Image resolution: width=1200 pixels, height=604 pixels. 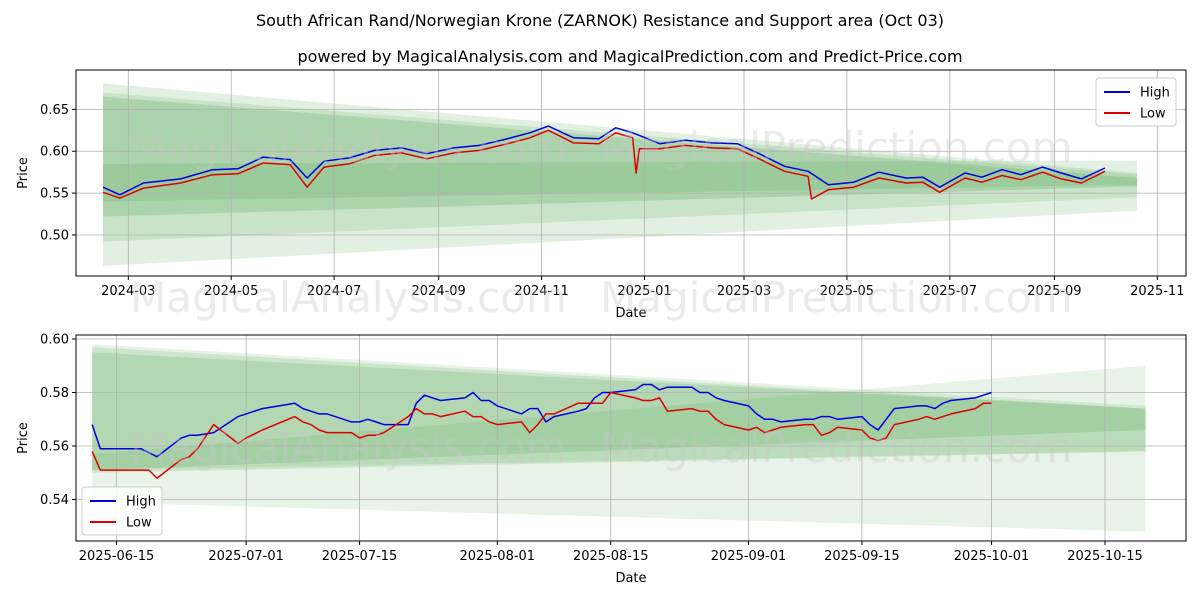 What do you see at coordinates (620, 181) in the screenshot?
I see `resistance-support-band` at bounding box center [620, 181].